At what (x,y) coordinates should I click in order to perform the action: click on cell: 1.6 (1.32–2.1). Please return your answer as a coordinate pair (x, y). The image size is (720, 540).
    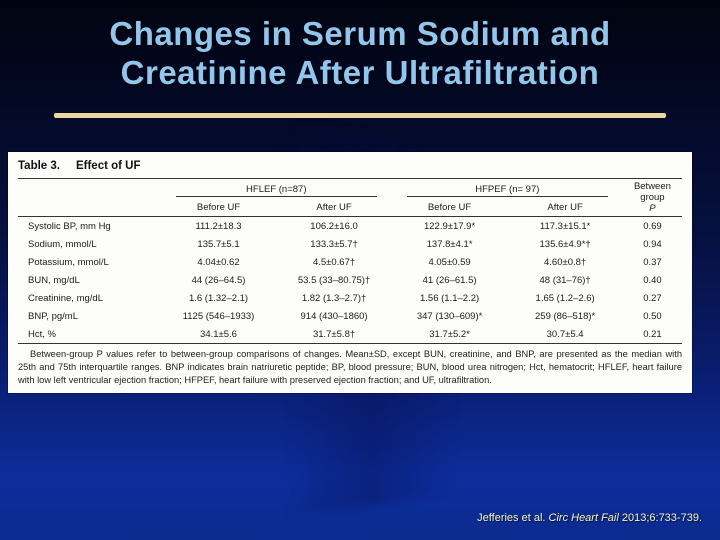
    Looking at the image, I should click on (218, 298).